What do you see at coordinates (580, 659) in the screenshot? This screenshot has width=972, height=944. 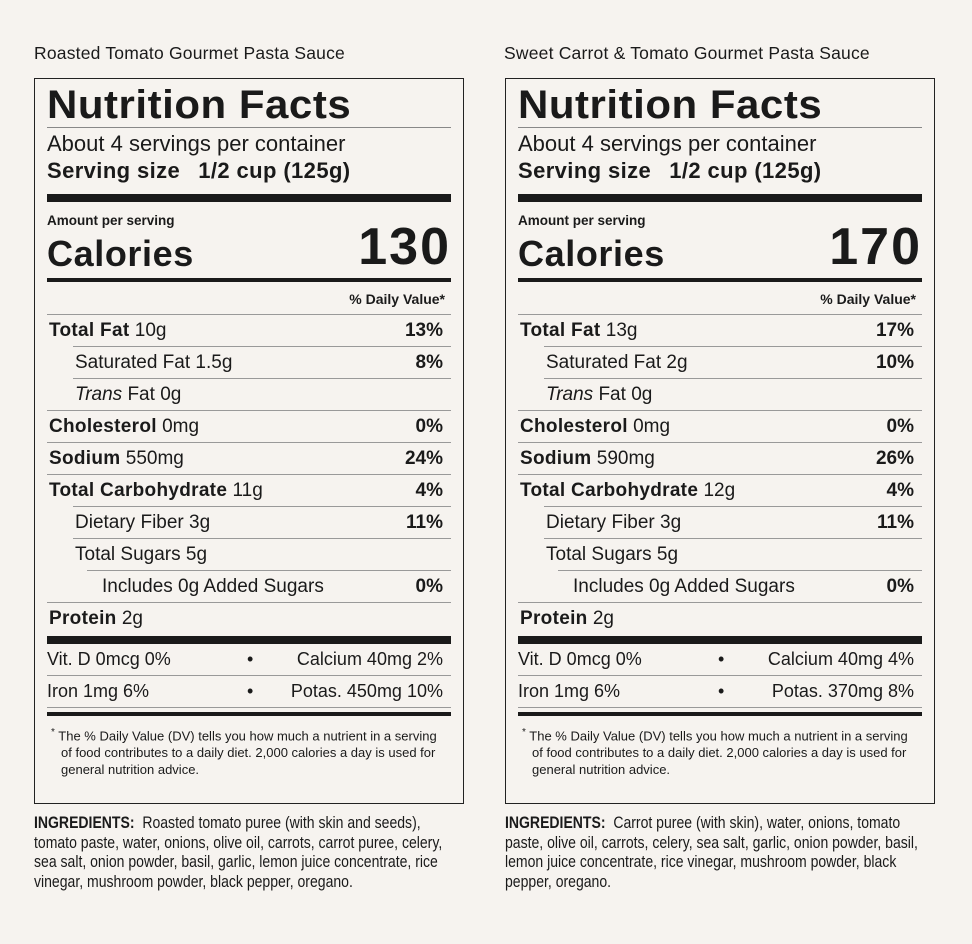 I see `vitamin-left: Vit. D 0mcg 0%` at bounding box center [580, 659].